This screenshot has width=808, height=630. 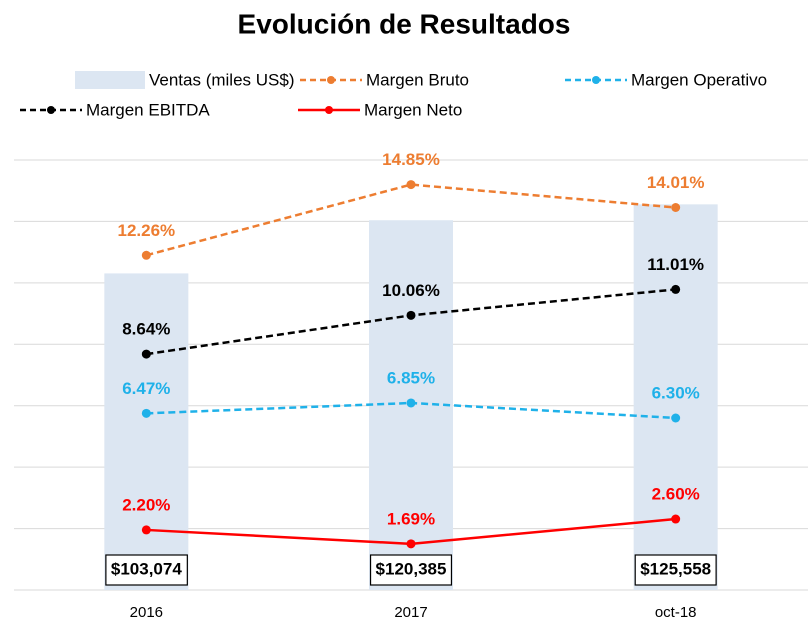 I want to click on data-label: 8.64%, so click(x=146, y=329).